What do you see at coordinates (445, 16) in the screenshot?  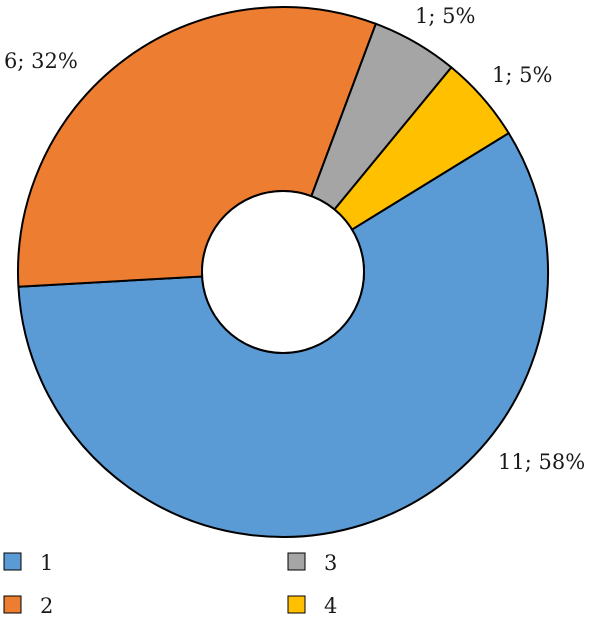 I see `data-label-series-3: 1; 5%` at bounding box center [445, 16].